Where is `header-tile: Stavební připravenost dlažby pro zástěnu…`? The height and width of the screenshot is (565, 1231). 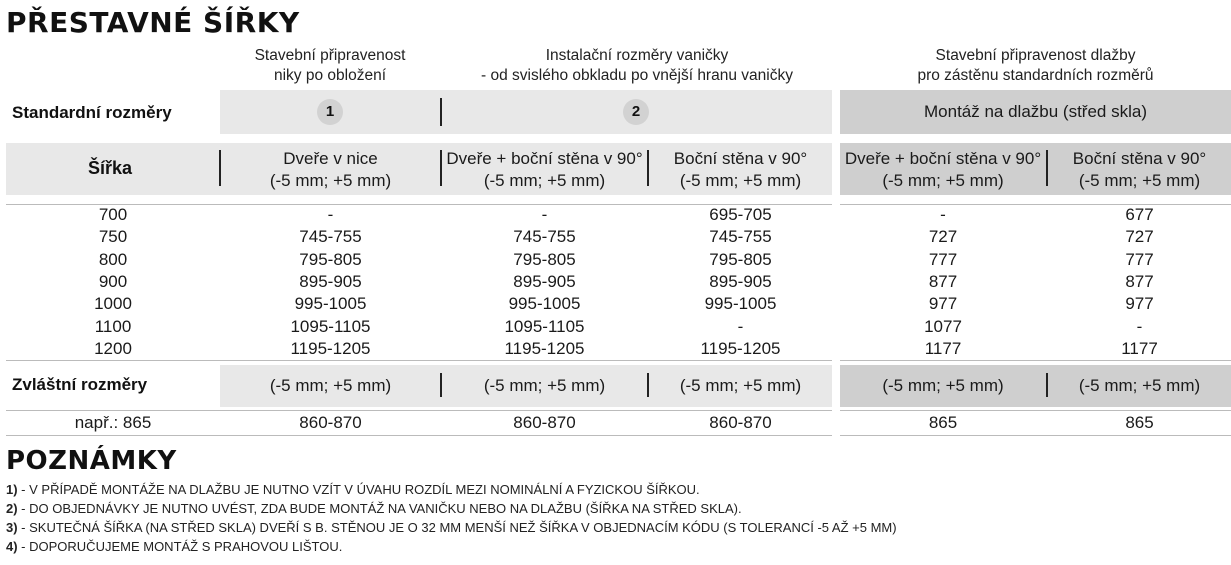 header-tile: Stavební připravenost dlažby pro zástěnu… is located at coordinates (1035, 66).